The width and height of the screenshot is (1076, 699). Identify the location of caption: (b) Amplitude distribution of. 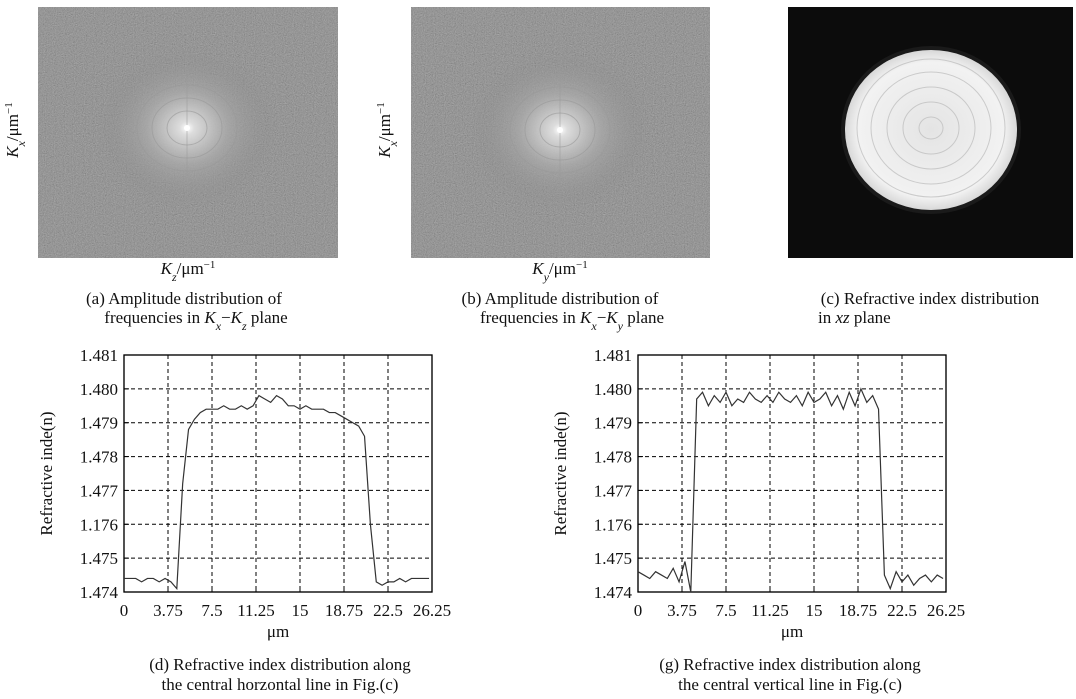
(560, 298).